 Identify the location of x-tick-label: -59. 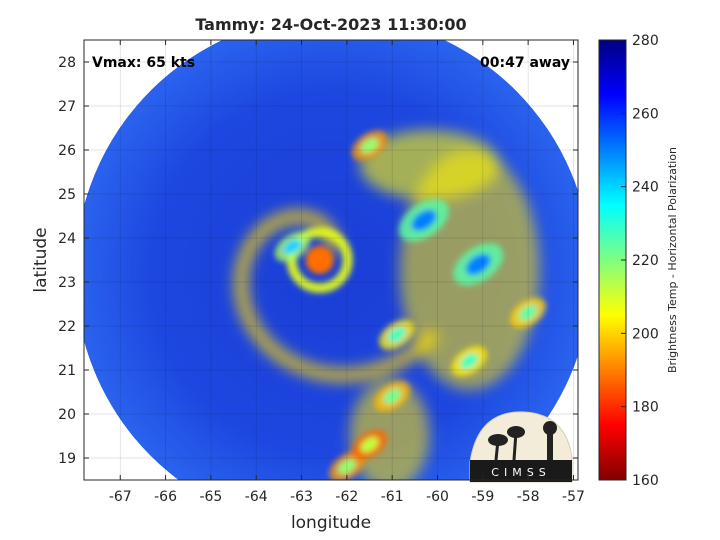
(482, 497).